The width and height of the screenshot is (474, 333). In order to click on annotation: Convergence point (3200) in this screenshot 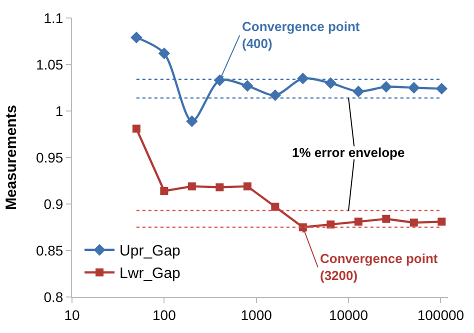, I will do `click(379, 267)`.